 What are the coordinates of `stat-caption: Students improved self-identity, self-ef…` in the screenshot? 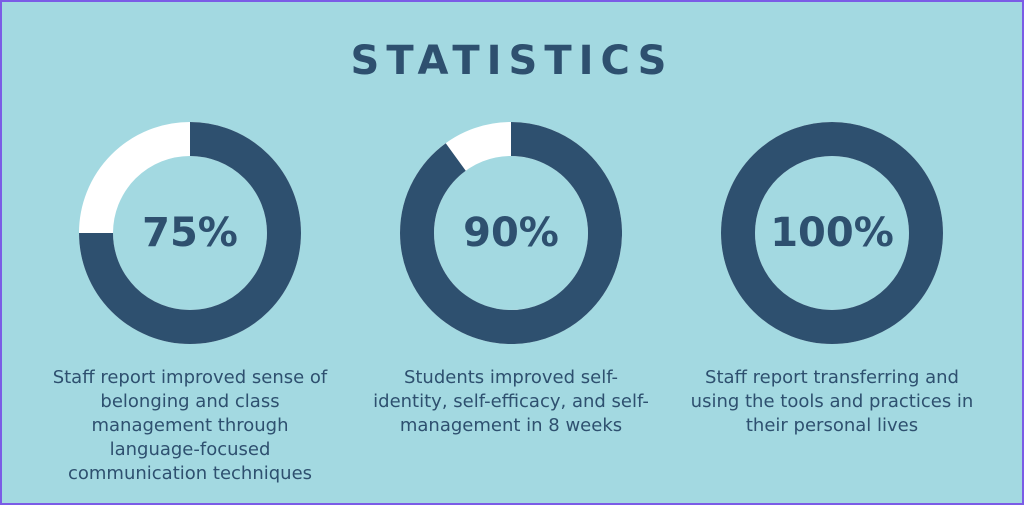 It's located at (511, 401).